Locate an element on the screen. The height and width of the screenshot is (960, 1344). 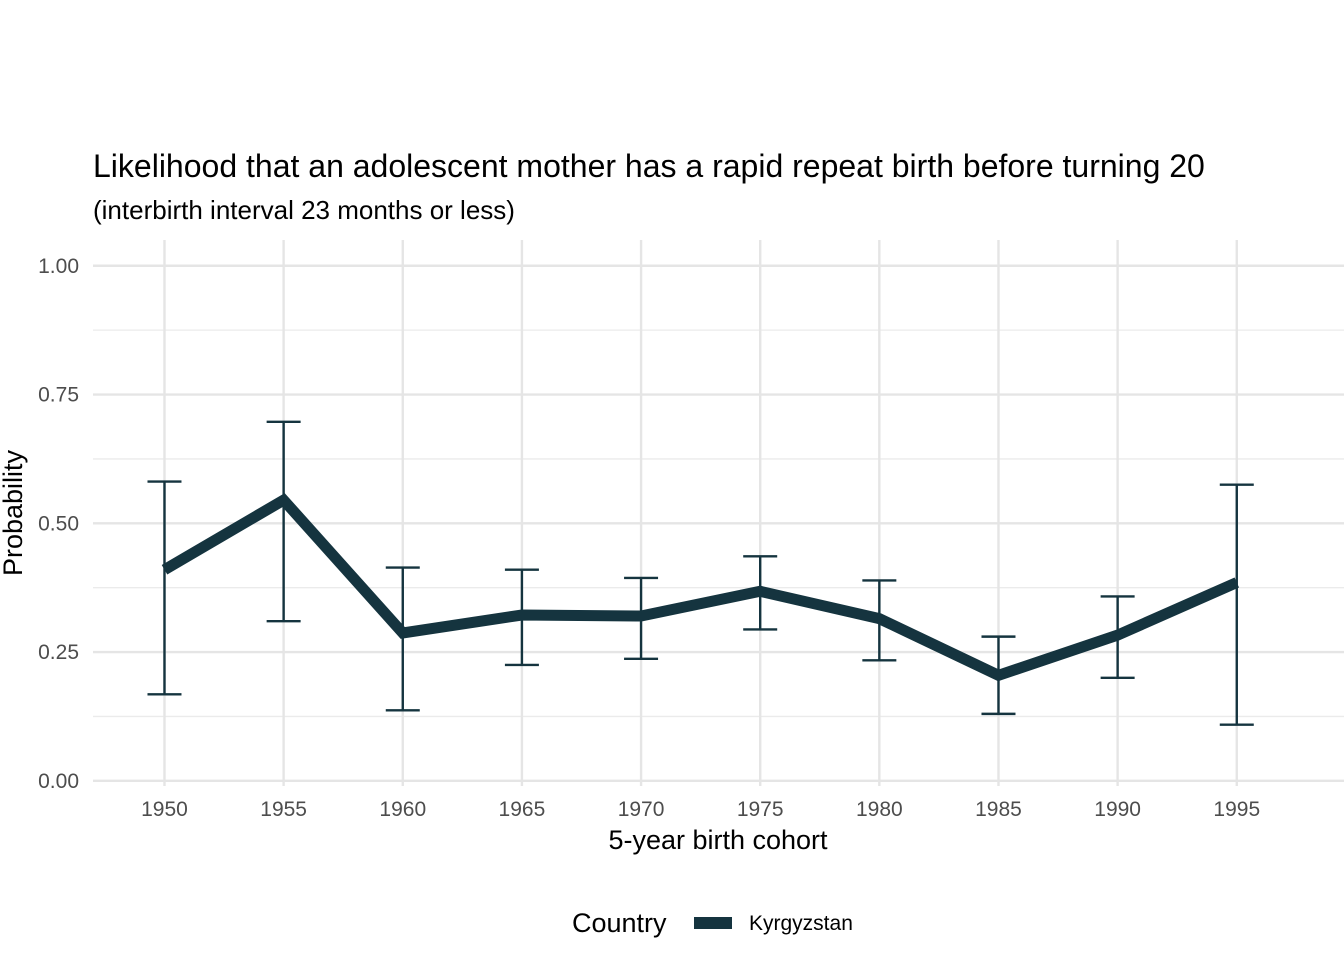
y-axis-title: Probability is located at coordinates (14, 512).